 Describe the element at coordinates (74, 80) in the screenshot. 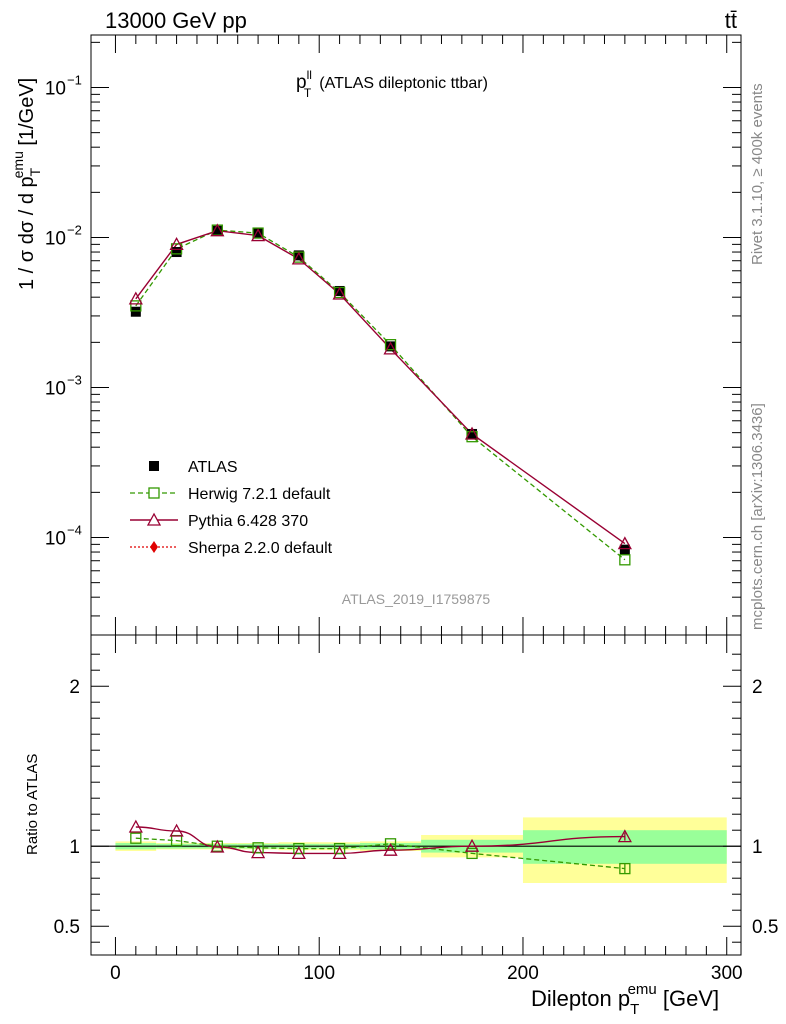

I see `y-tick-label-exponent: −1` at that location.